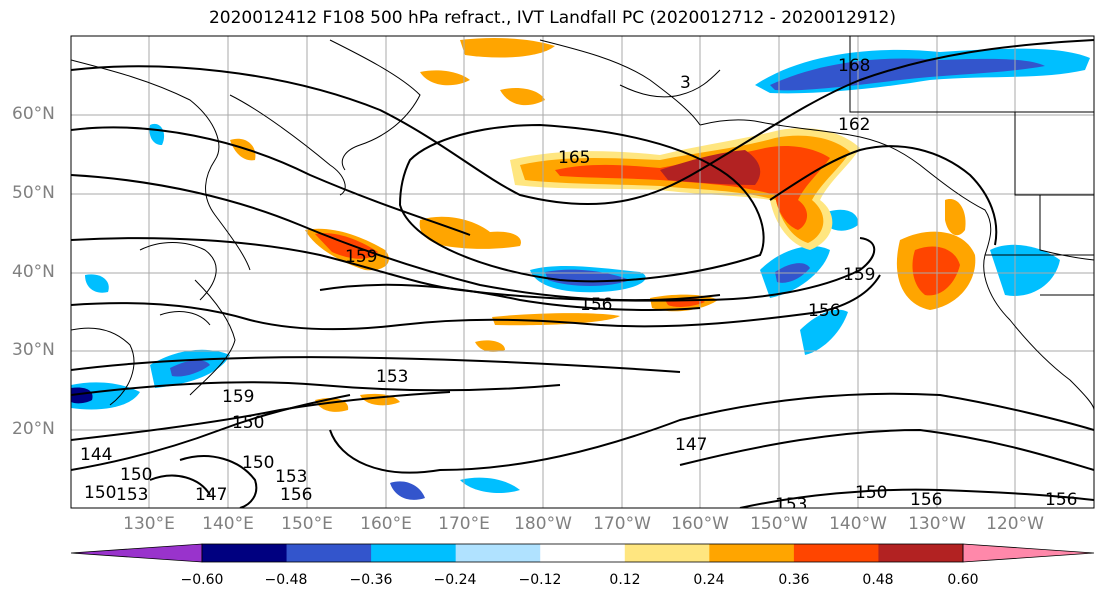 Image resolution: width=1105 pixels, height=601 pixels. Describe the element at coordinates (96, 455) in the screenshot. I see `contour-label: 144` at that location.